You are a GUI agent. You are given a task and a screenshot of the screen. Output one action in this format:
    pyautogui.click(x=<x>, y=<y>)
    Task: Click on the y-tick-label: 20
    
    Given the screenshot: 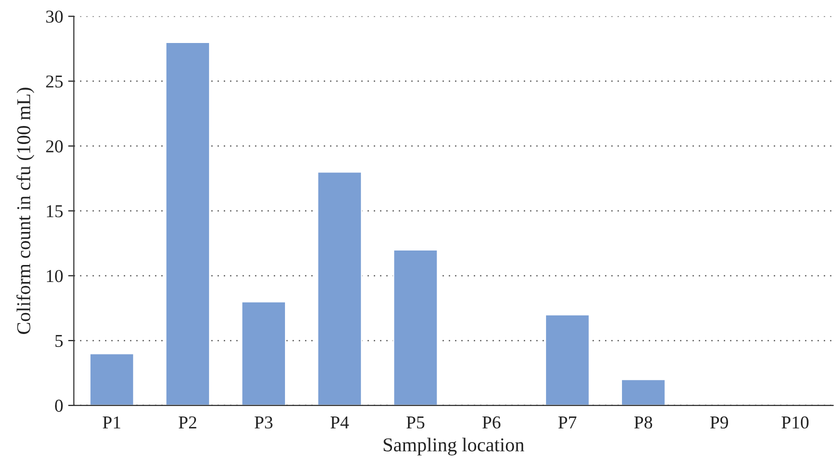 What is the action you would take?
    pyautogui.click(x=54, y=146)
    